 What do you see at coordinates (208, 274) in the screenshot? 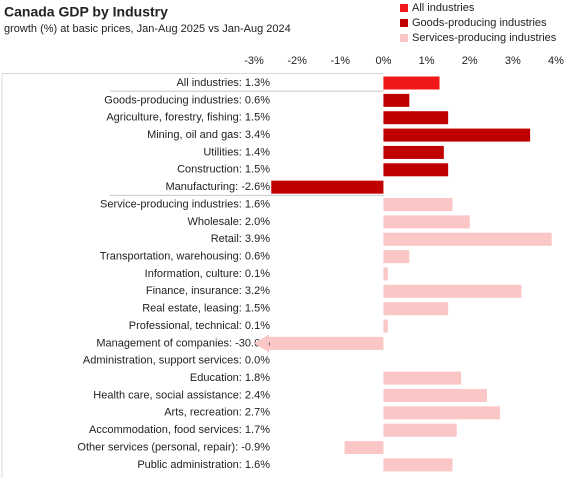
I see `category-label: Information, culture: 0.1%` at bounding box center [208, 274].